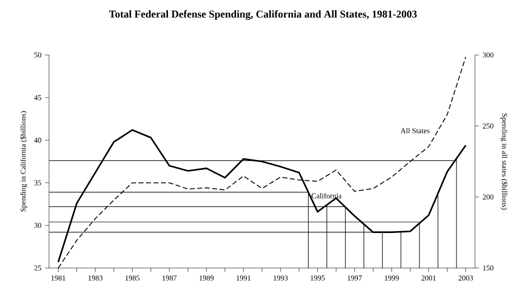 The height and width of the screenshot is (298, 527). What do you see at coordinates (263, 15) in the screenshot?
I see `chart-title: Total Federal Defense Spending, California and All States, 1981-2003` at bounding box center [263, 15].